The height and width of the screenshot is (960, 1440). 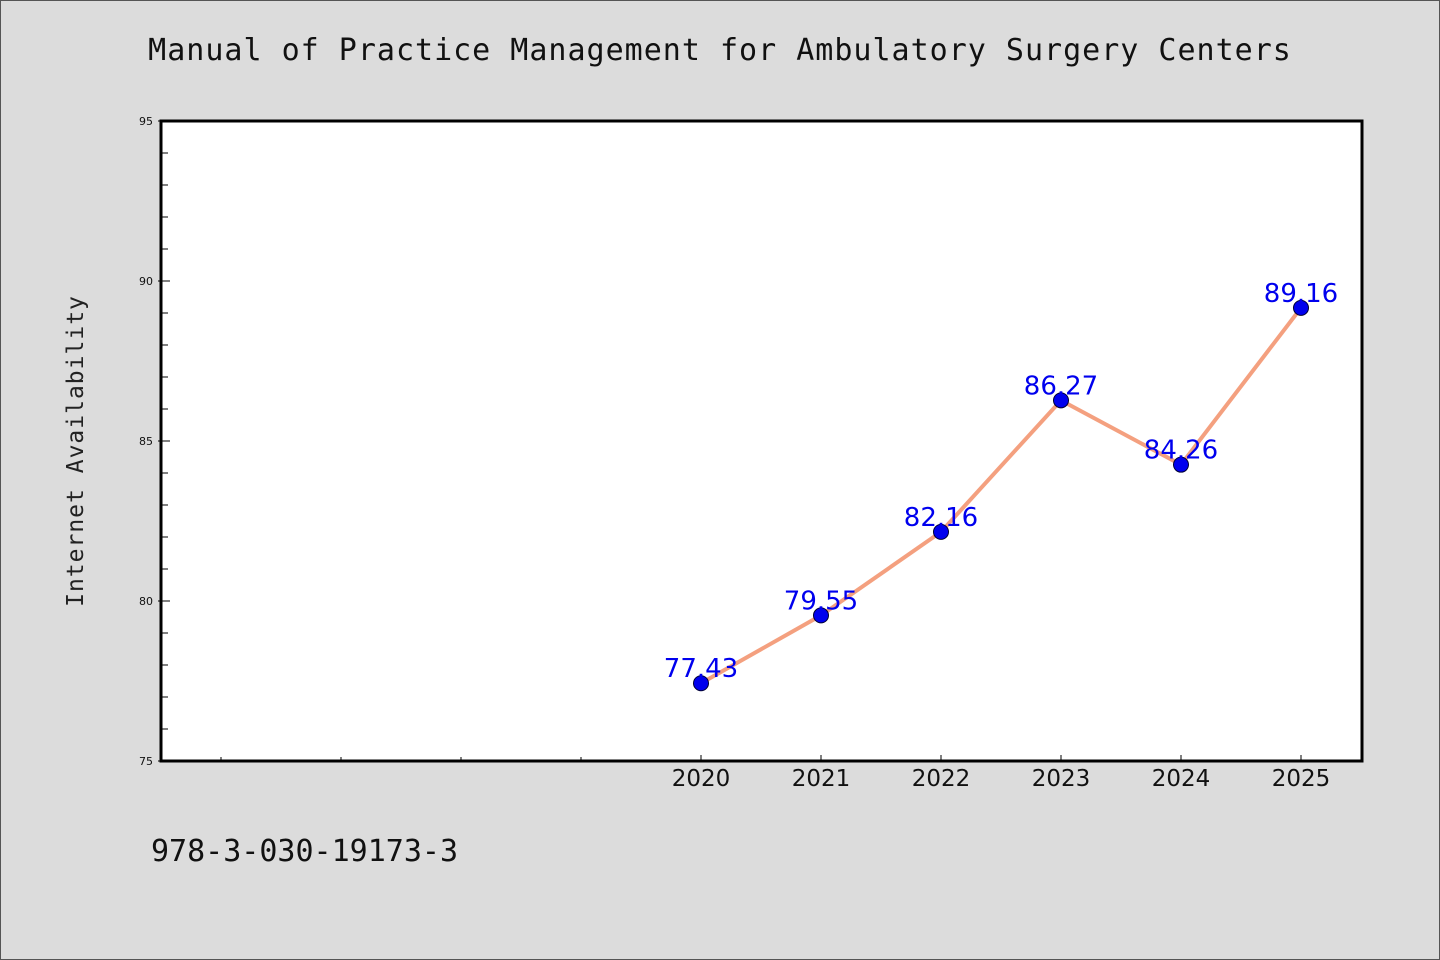 What do you see at coordinates (1061, 779) in the screenshot?
I see `x-tick-label: 2023` at bounding box center [1061, 779].